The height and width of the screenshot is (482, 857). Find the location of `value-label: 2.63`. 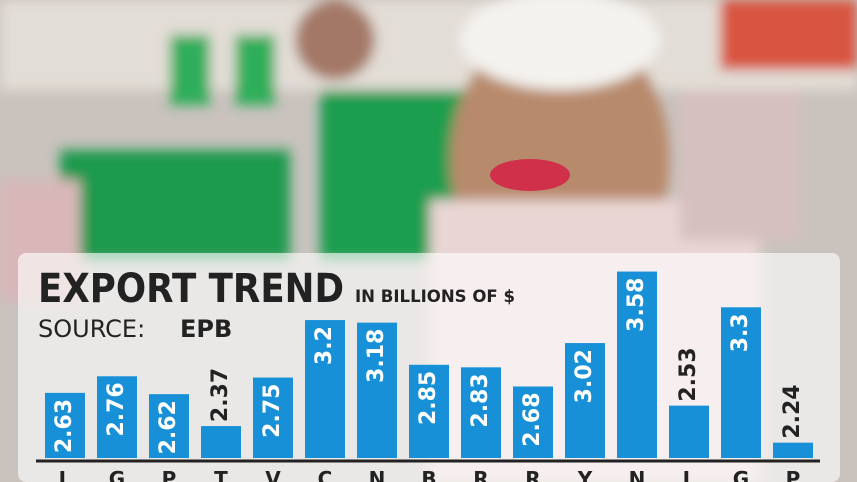

value-label: 2.63 is located at coordinates (64, 426).